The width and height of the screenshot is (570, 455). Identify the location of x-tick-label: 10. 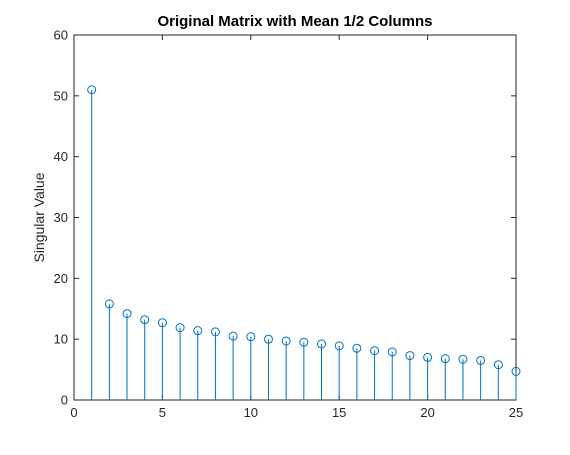
(251, 412).